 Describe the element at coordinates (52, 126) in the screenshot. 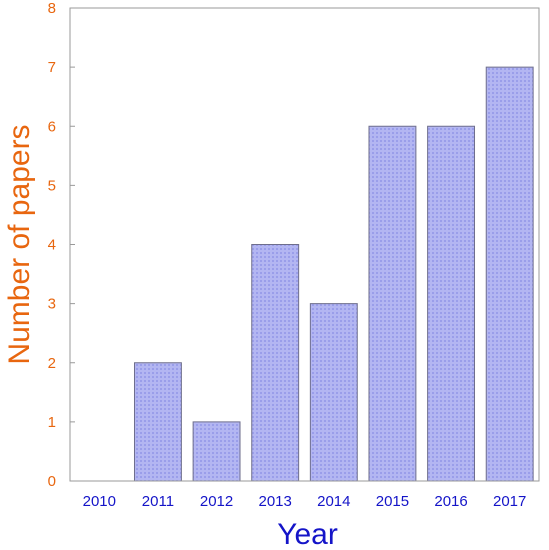

I see `y-tick-label: 6` at that location.